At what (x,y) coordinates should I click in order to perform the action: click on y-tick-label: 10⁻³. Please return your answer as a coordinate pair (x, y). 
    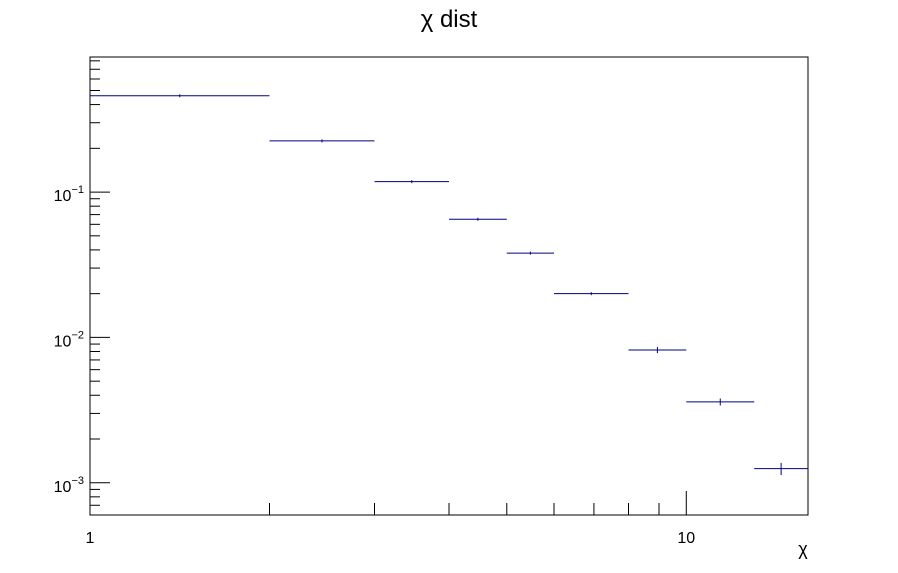
    Looking at the image, I should click on (69, 485).